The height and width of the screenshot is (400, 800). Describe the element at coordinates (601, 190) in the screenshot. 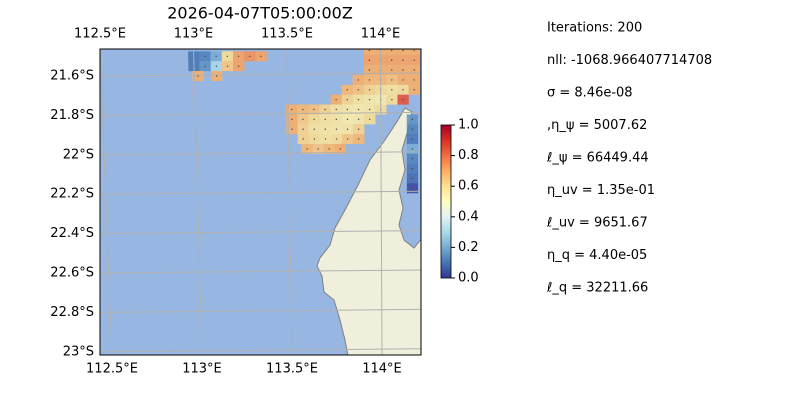

I see `info-line: η_uv = 1.35e-01` at that location.